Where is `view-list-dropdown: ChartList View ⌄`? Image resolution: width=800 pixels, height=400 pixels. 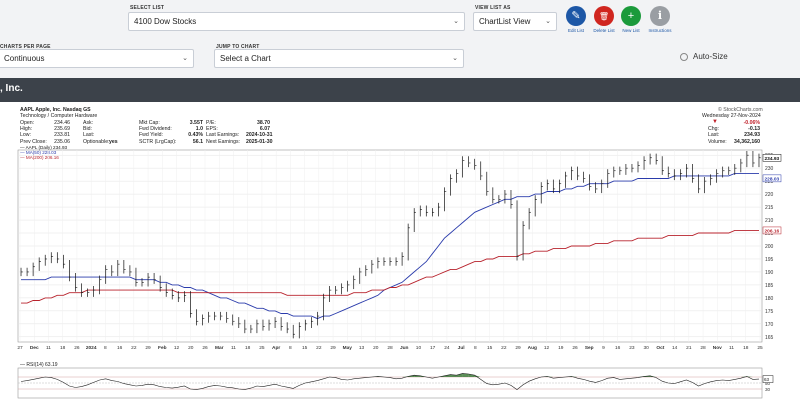 view-list-dropdown: ChartList View ⌄ is located at coordinates (515, 21).